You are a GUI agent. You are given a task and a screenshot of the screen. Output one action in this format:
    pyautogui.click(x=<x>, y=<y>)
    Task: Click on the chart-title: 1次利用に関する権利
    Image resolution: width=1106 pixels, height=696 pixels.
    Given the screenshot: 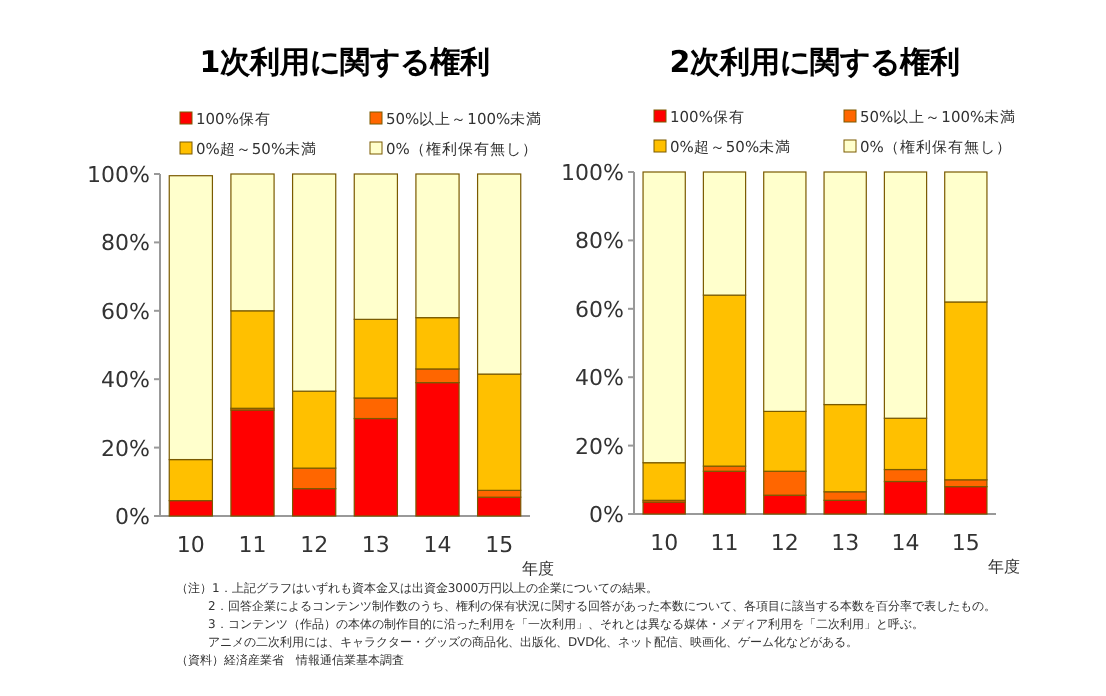 What is the action you would take?
    pyautogui.click(x=345, y=62)
    